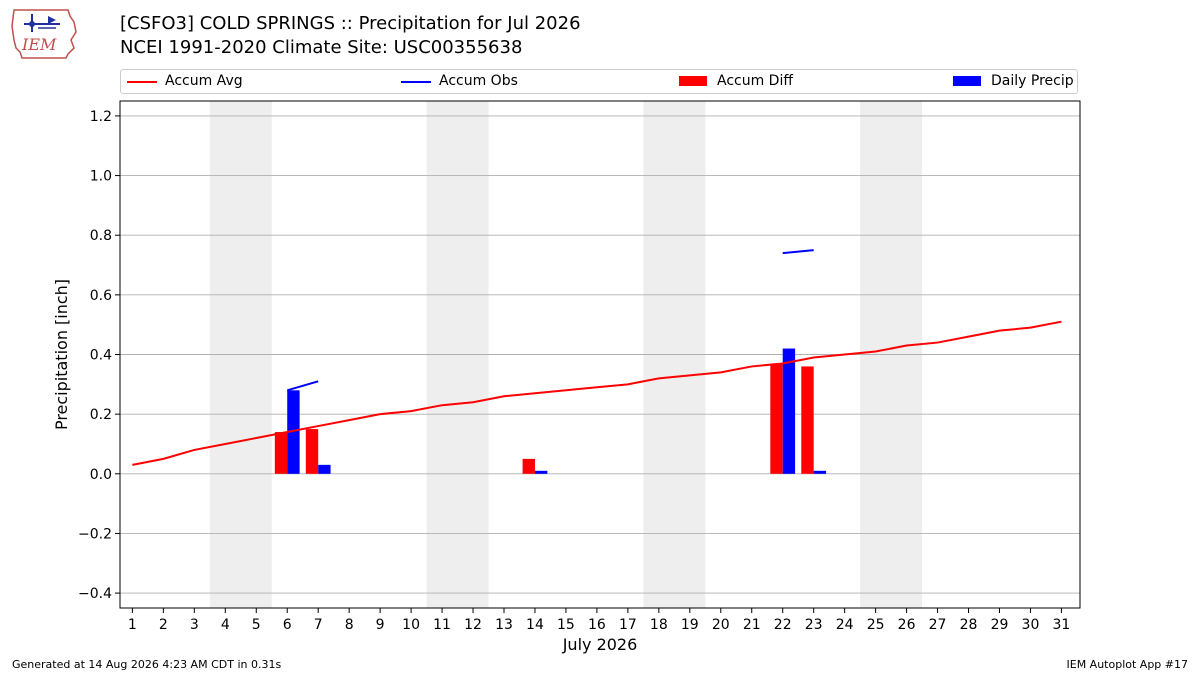 The width and height of the screenshot is (1200, 675). I want to click on legend-swatch-accum-diff, so click(693, 81).